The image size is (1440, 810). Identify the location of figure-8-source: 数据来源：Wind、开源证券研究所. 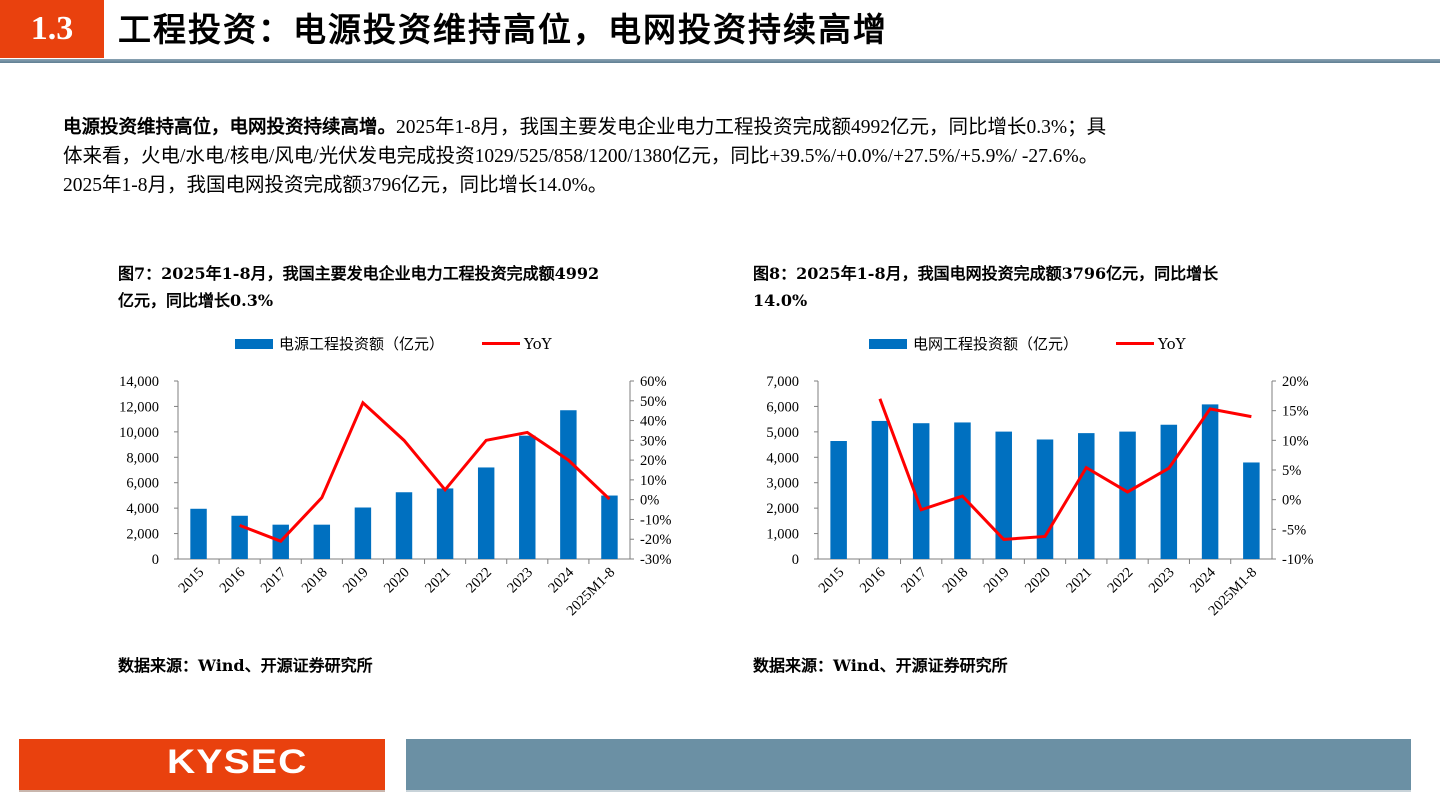
(880, 665).